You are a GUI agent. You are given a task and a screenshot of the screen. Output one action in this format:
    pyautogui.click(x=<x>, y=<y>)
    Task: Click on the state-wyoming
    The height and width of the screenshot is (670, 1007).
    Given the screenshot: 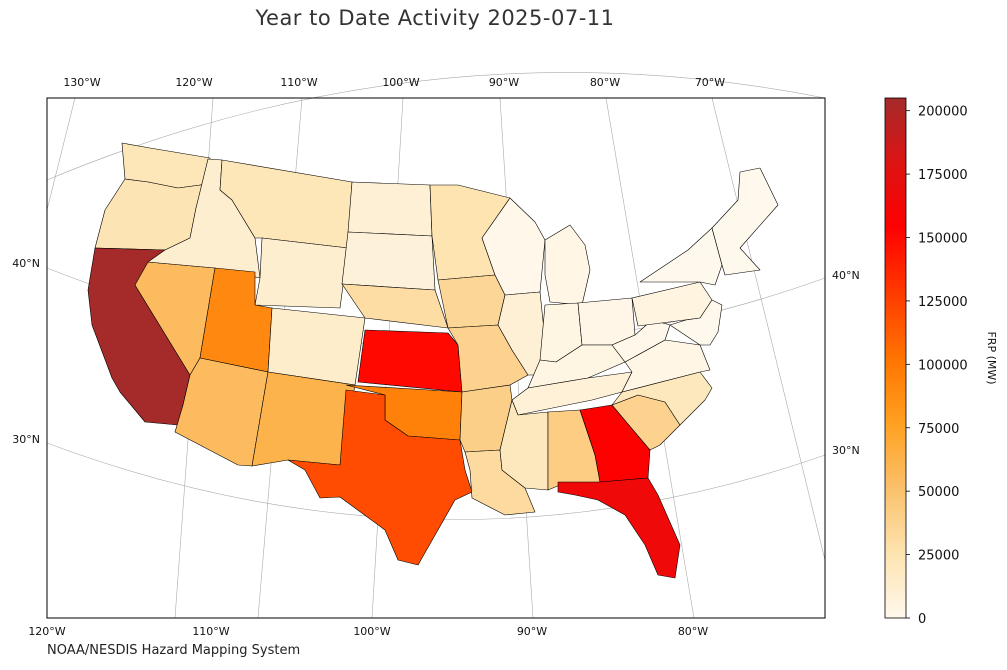 What is the action you would take?
    pyautogui.click(x=301, y=273)
    